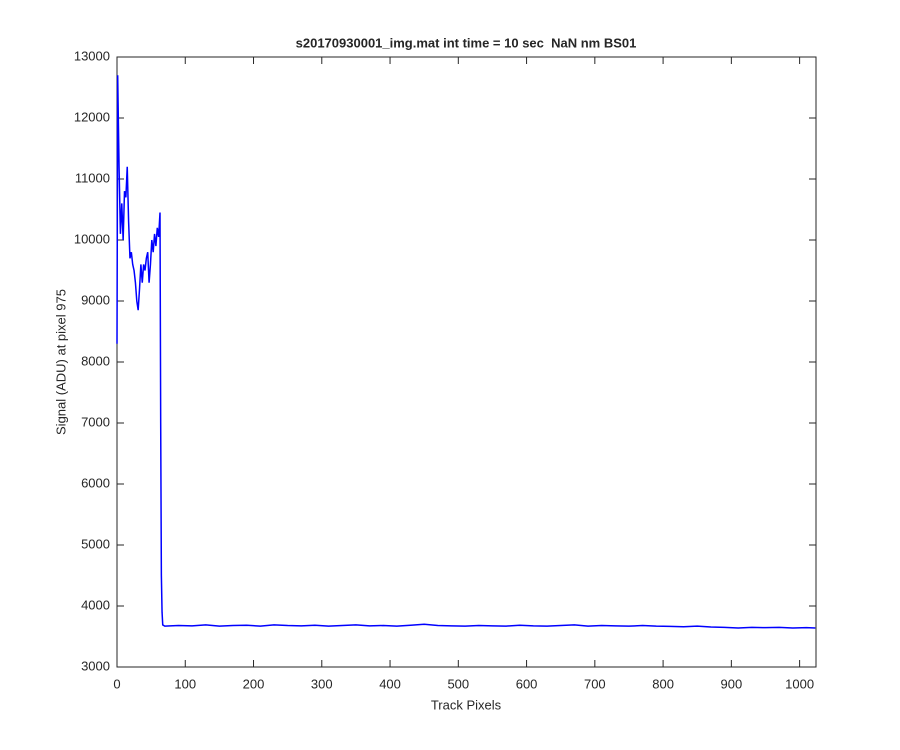 This screenshot has height=750, width=900. I want to click on y-tick-label: 13000, so click(92, 55).